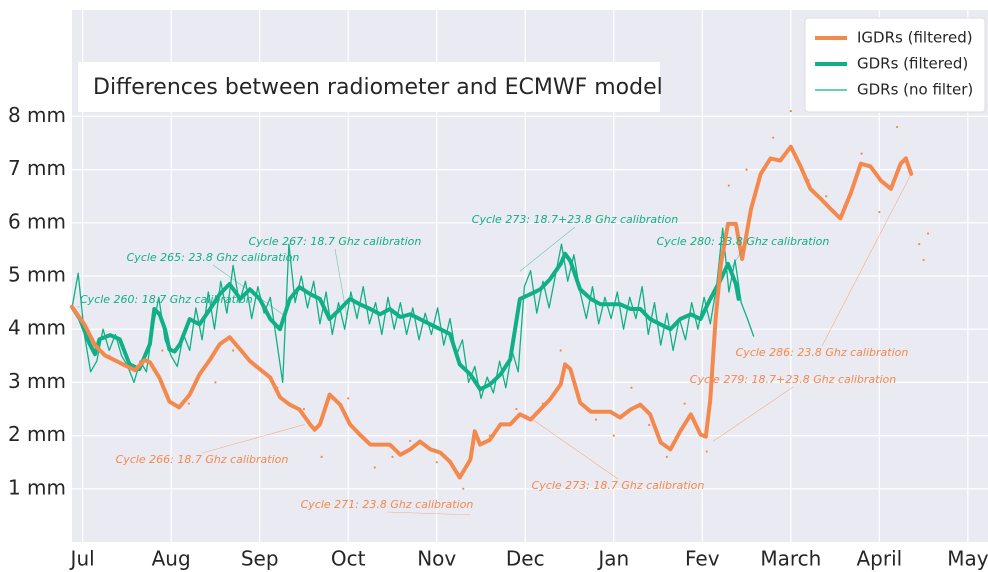 The image size is (988, 572). Describe the element at coordinates (171, 559) in the screenshot. I see `x-tick-label: Aug` at that location.